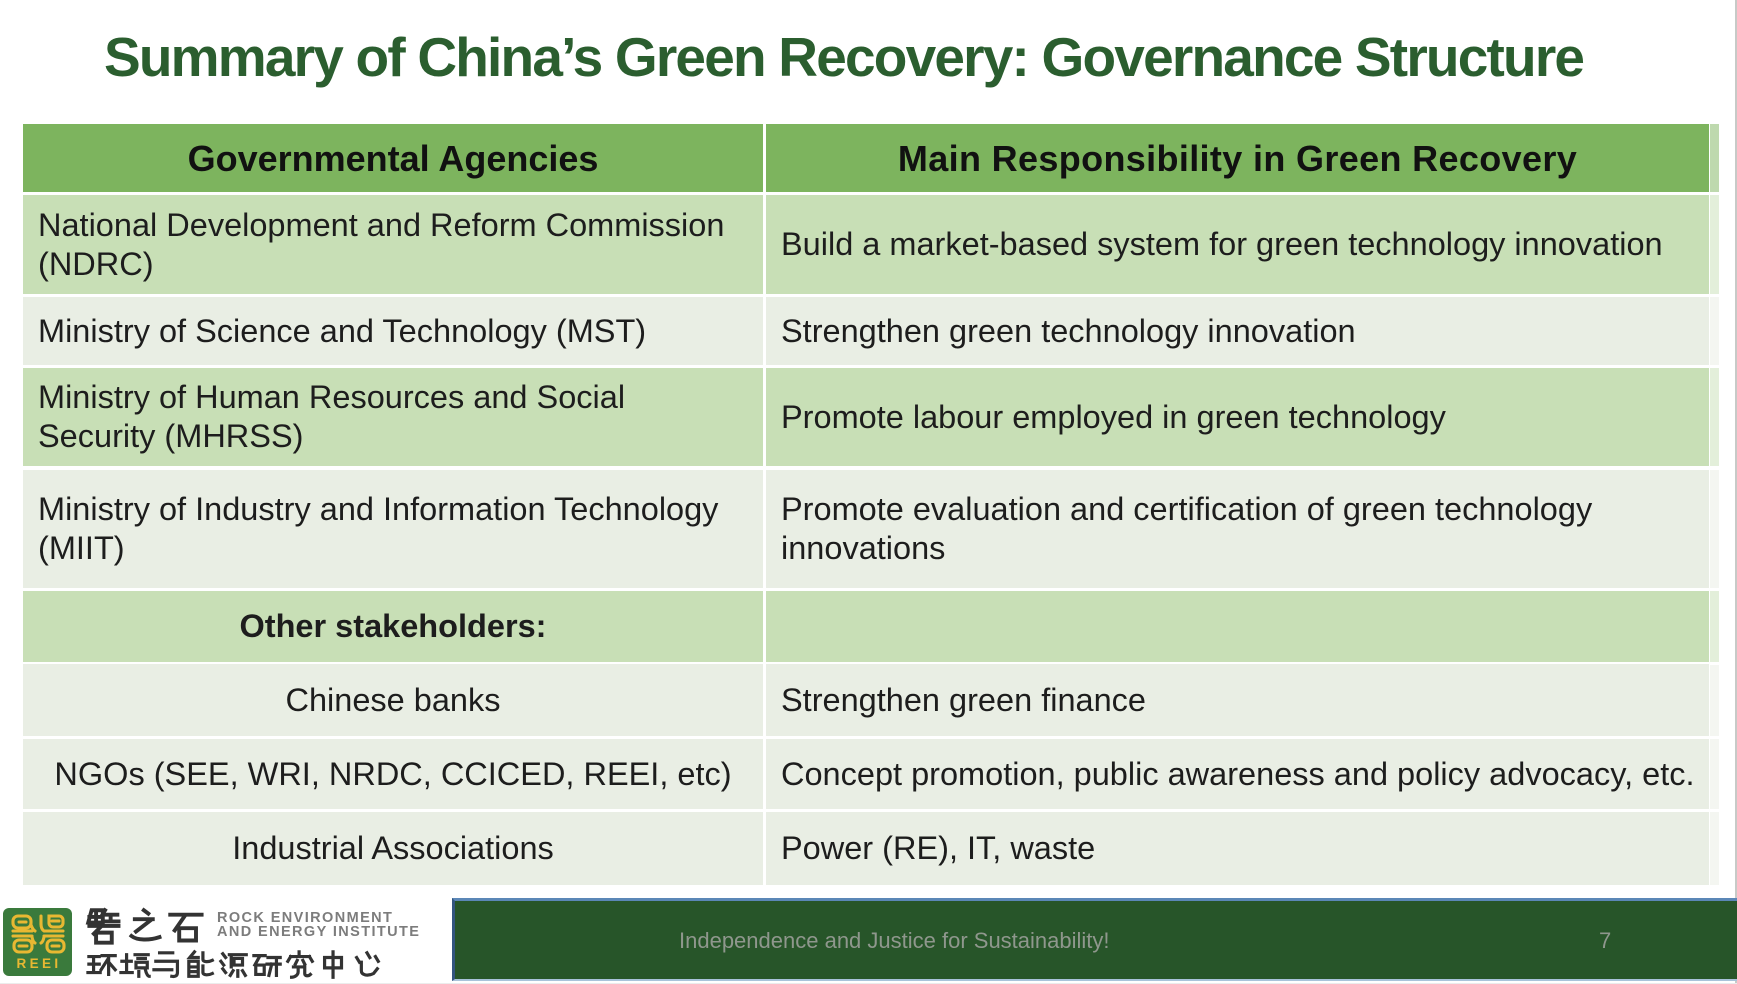 The width and height of the screenshot is (1737, 984). I want to click on svg-text: REEI, so click(38, 963).